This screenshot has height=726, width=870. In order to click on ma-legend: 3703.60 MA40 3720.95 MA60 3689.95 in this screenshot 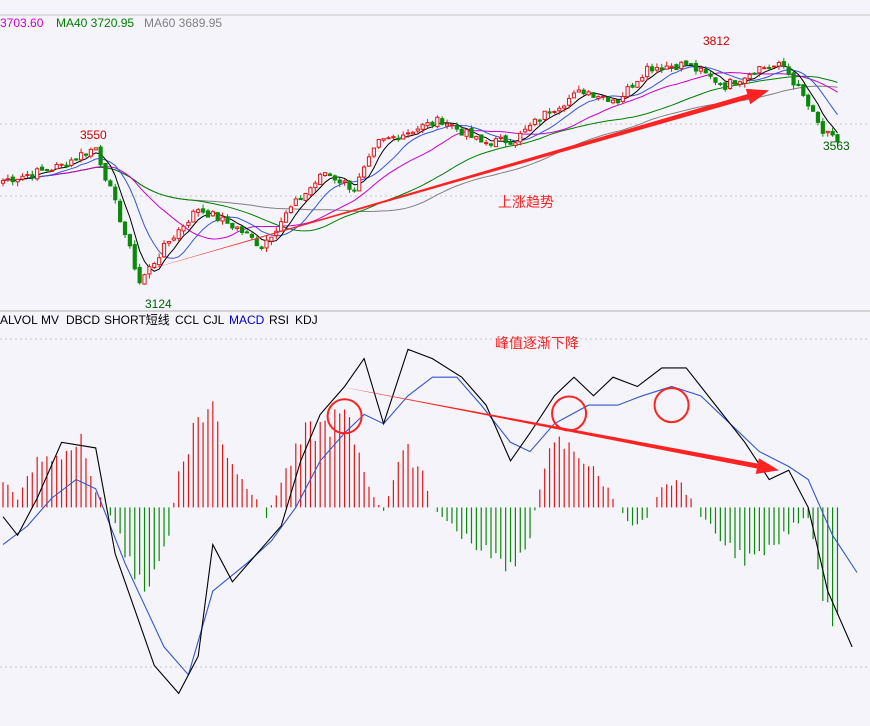, I will do `click(111, 23)`.